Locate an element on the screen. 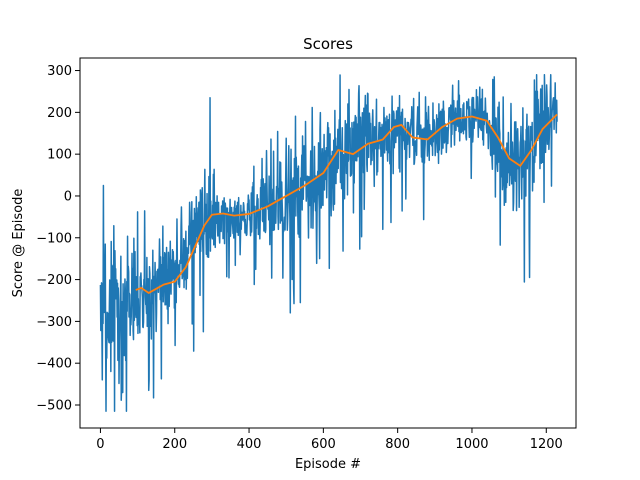 Image resolution: width=640 pixels, height=480 pixels. y-tick-label: 0 is located at coordinates (68, 196).